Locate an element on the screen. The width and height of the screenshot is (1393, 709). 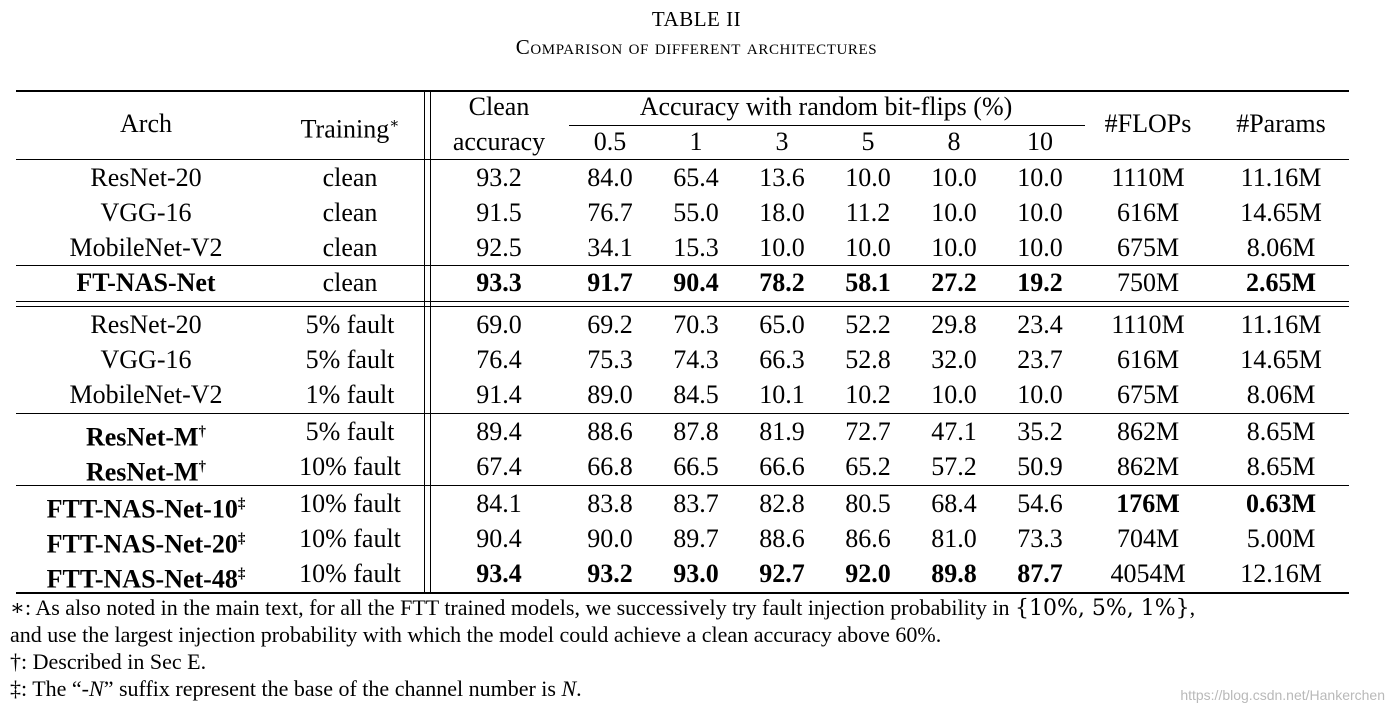
table-title: TABLE II is located at coordinates (696, 19).